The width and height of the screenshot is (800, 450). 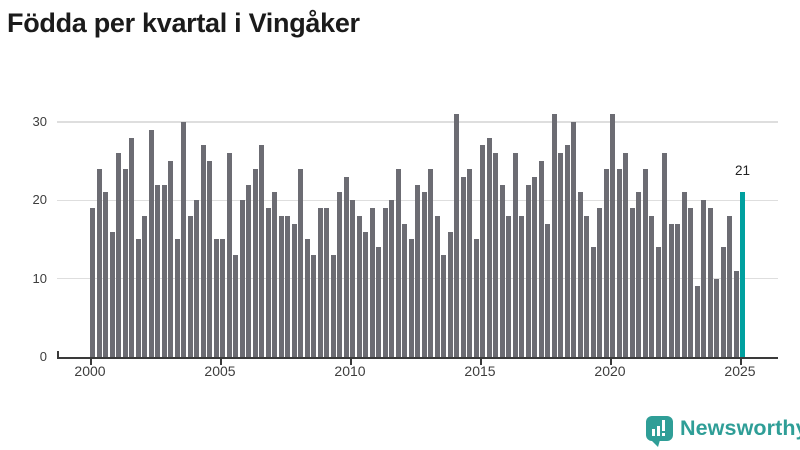 I want to click on y-tick-label-20: 20, so click(x=39, y=200).